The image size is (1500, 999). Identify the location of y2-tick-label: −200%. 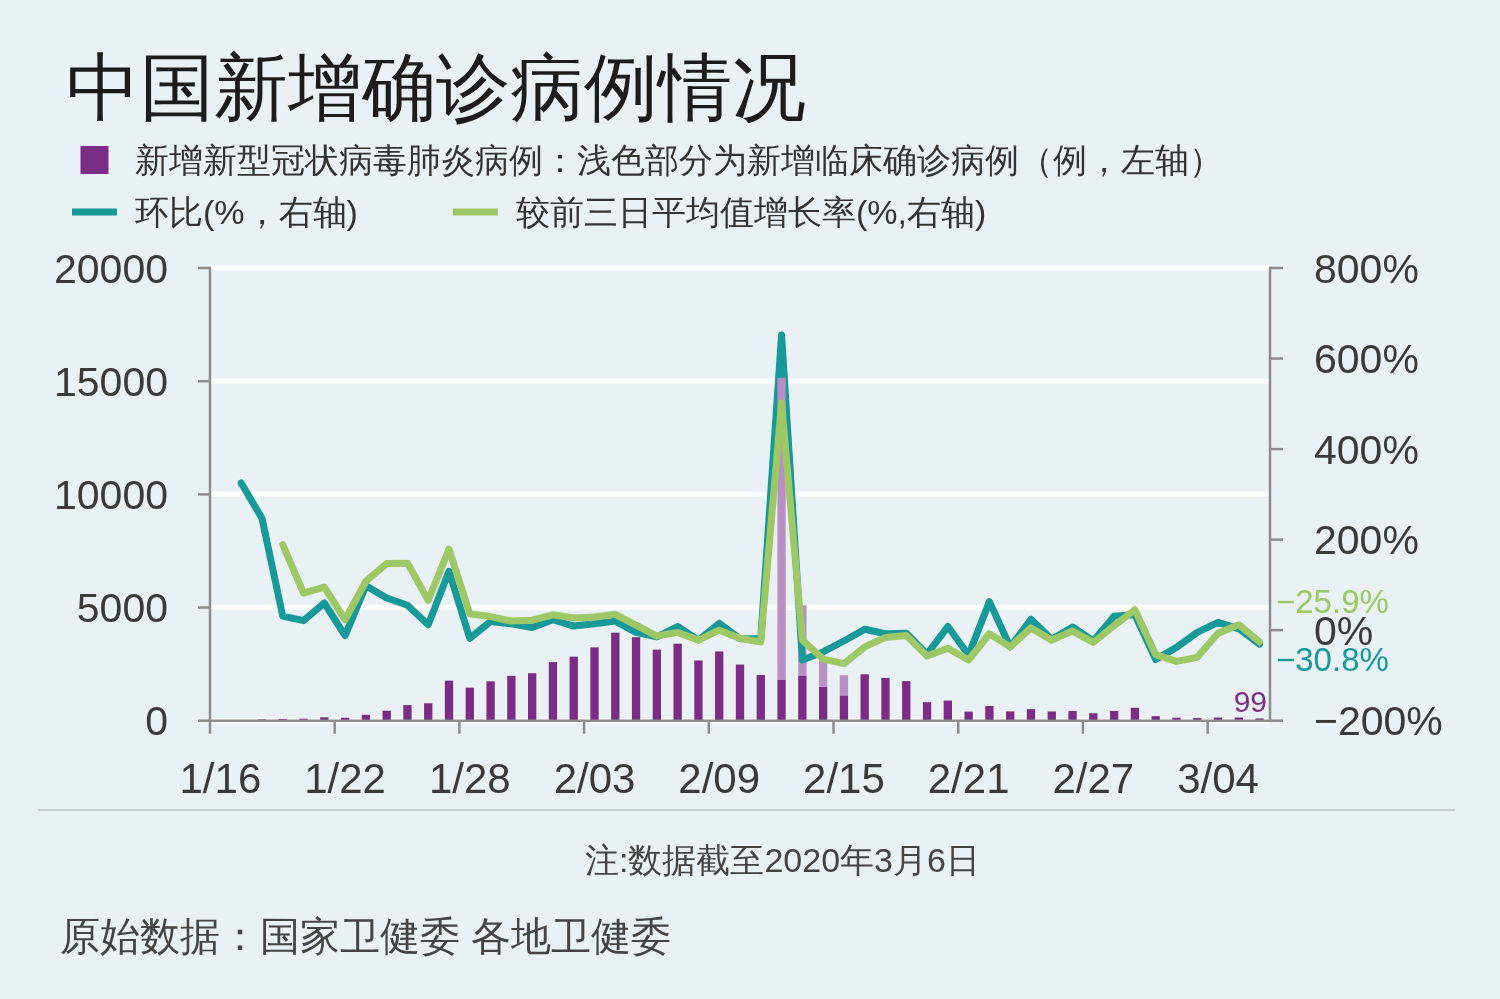
(1378, 721).